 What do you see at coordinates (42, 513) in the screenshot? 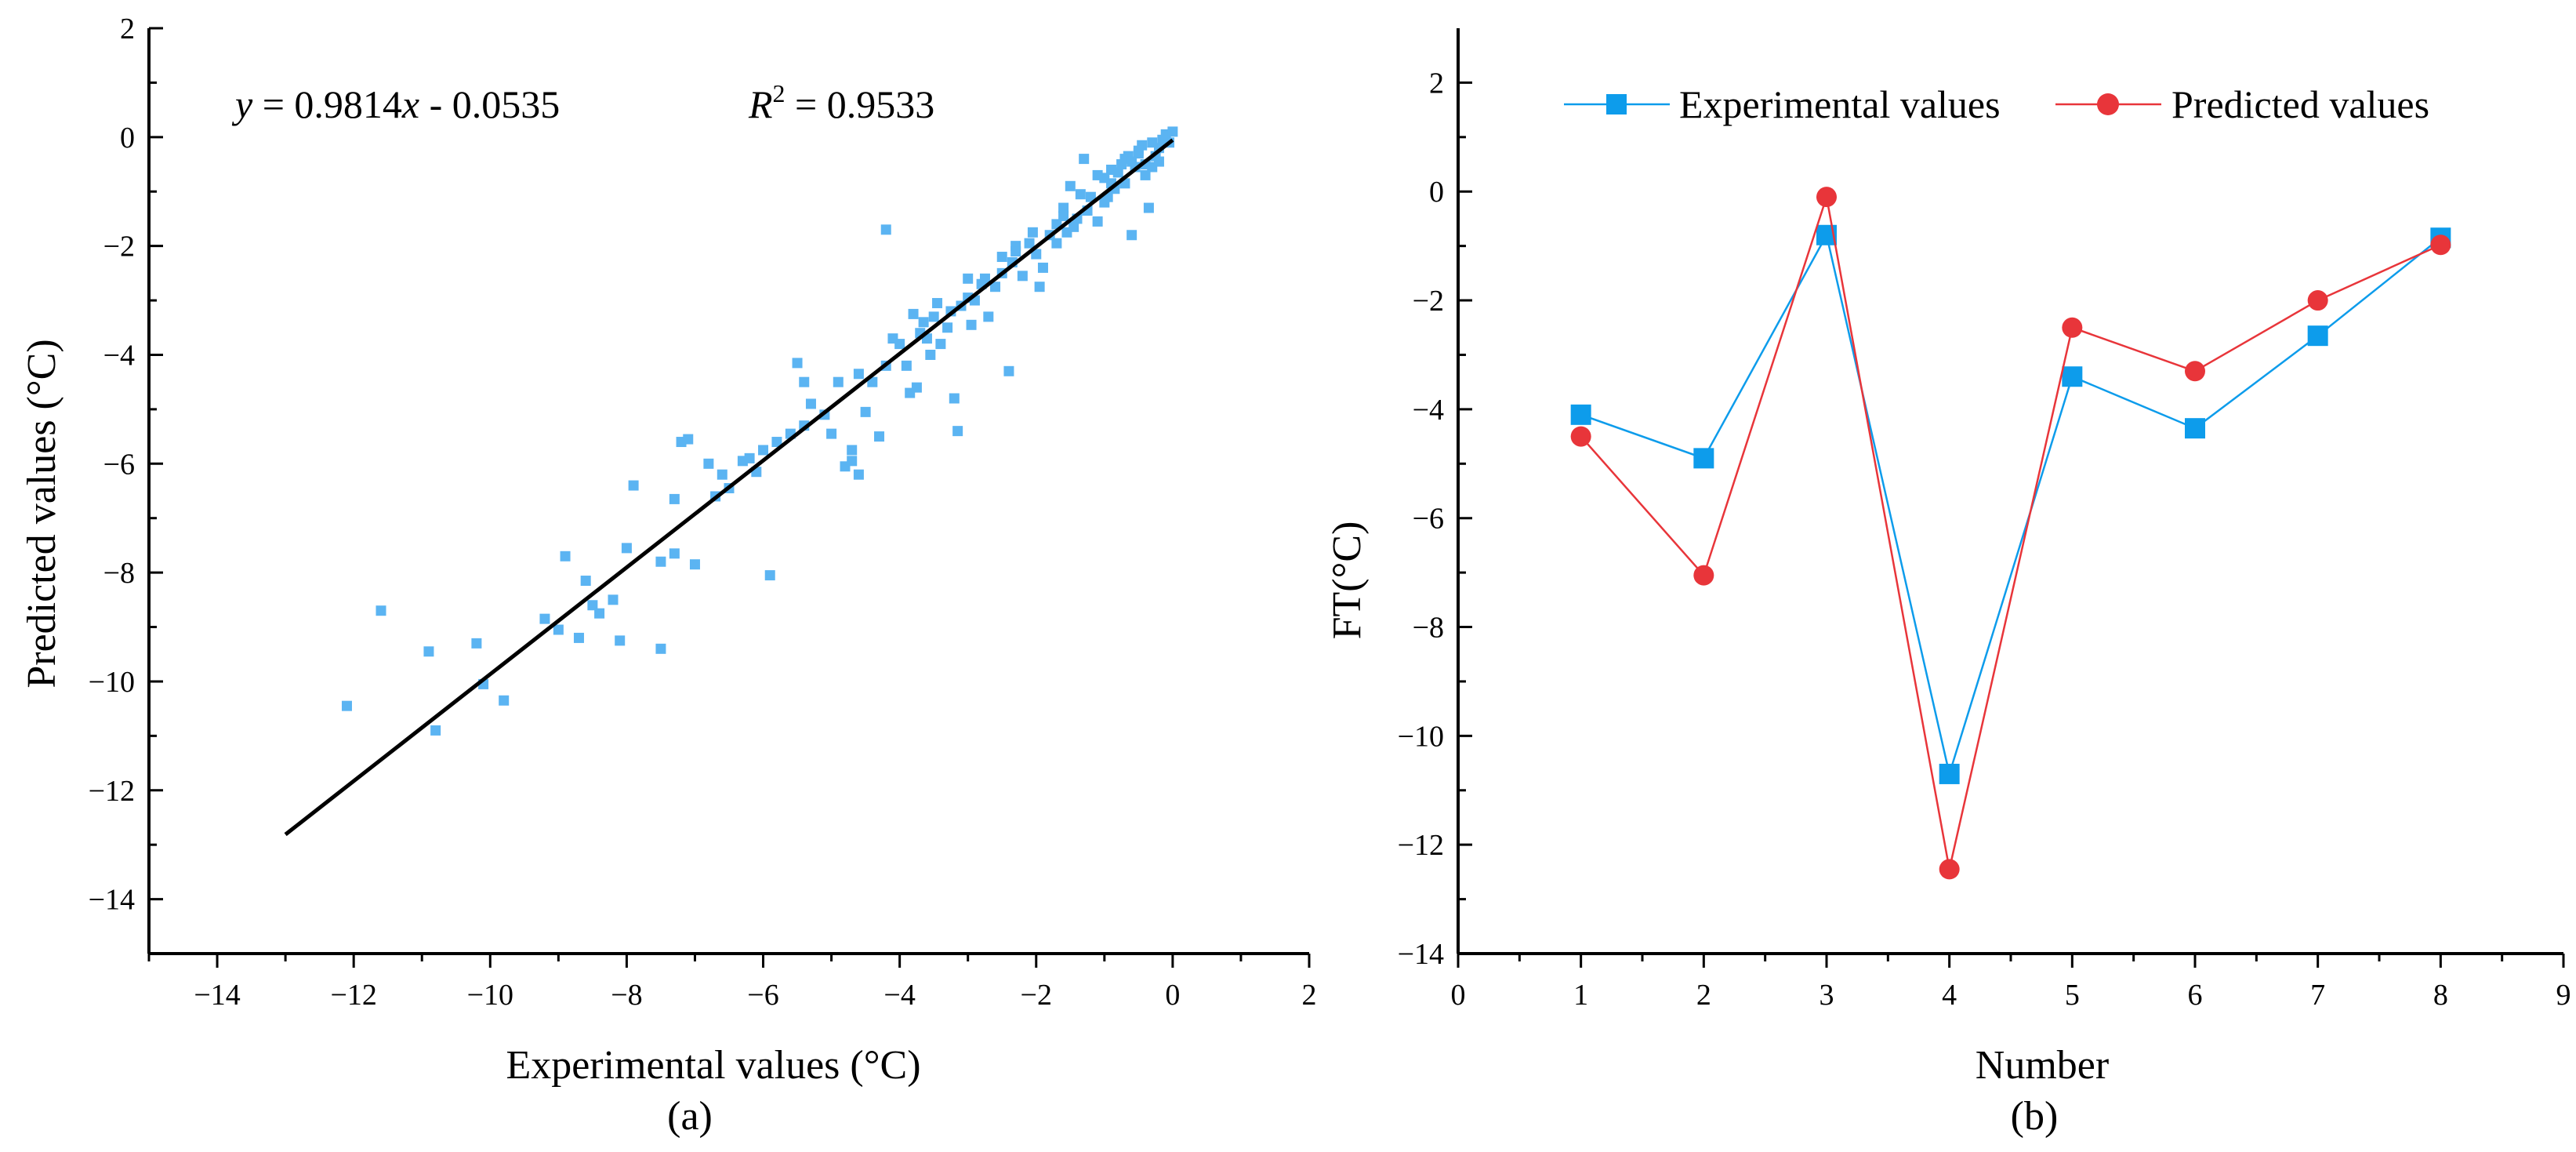
I see `scatter-y-axis-title: Predicted values (°C)` at bounding box center [42, 513].